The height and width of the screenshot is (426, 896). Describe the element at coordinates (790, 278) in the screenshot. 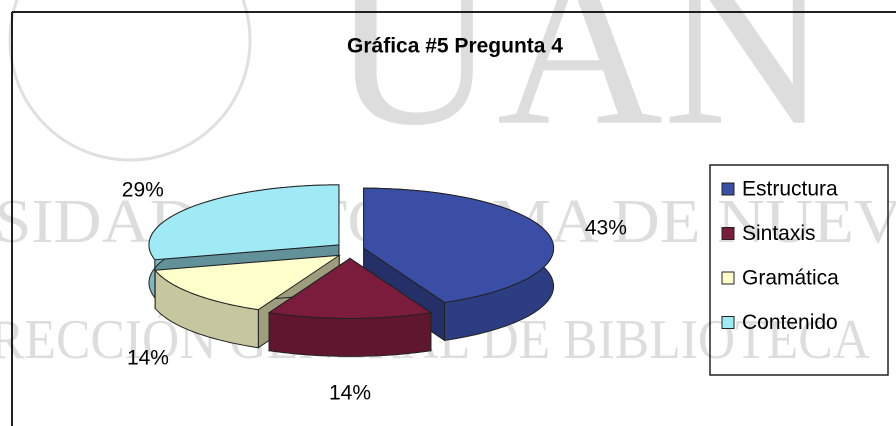

I see `legend-label: Gramática` at that location.